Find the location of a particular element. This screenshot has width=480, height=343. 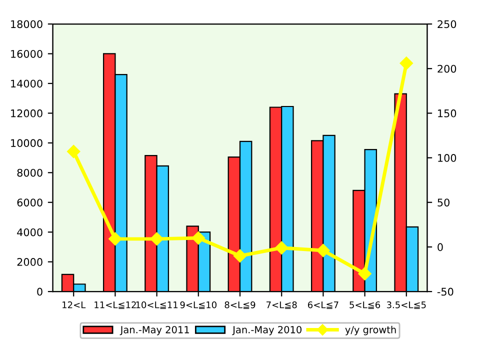

y-tick-label: 16000 is located at coordinates (26, 54).